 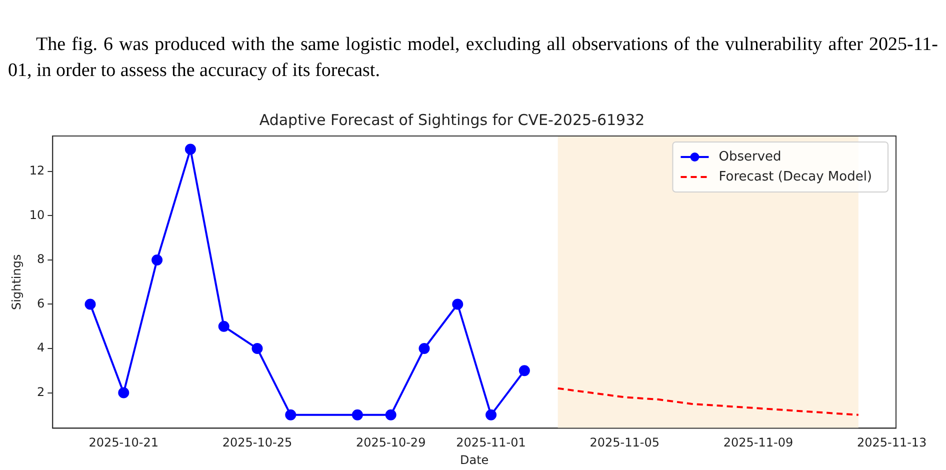 I want to click on x-tick-label: 2025-10-29, so click(x=391, y=443).